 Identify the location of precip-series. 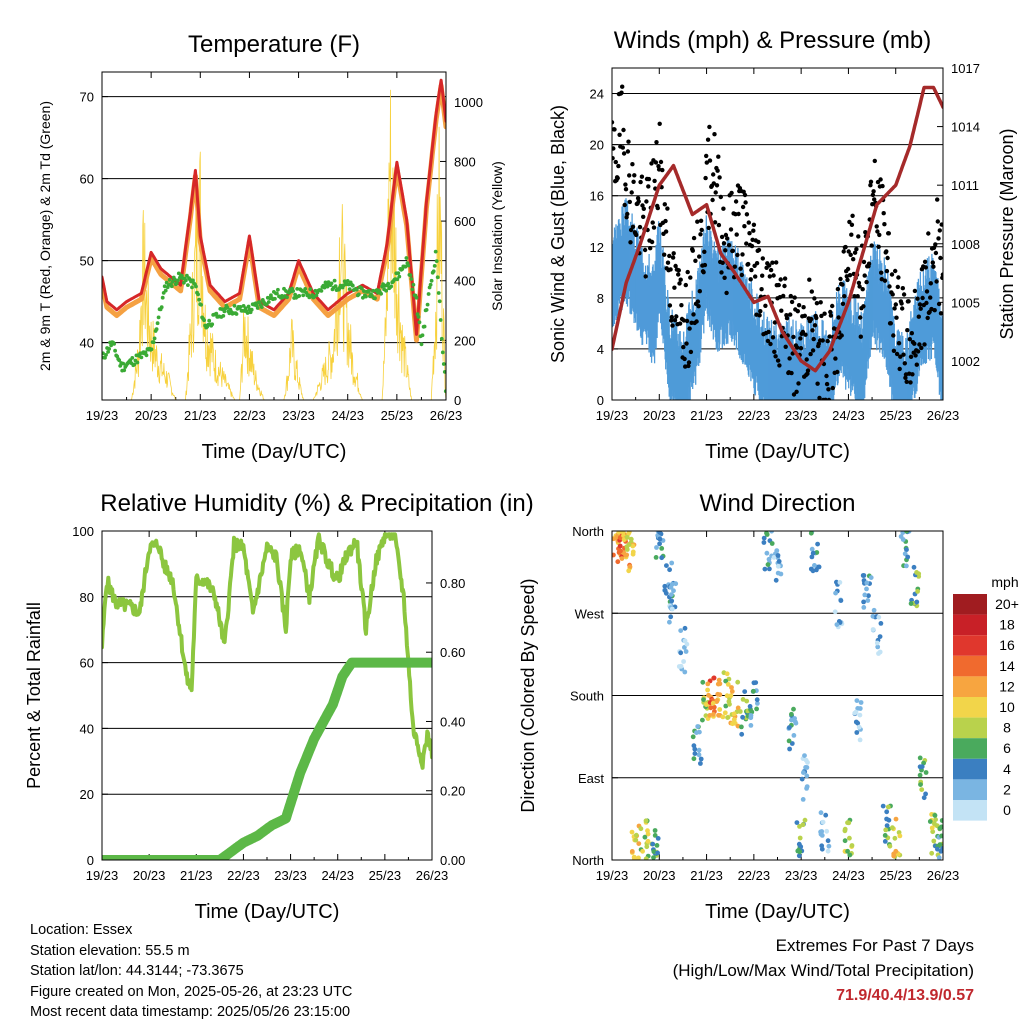
(267, 758).